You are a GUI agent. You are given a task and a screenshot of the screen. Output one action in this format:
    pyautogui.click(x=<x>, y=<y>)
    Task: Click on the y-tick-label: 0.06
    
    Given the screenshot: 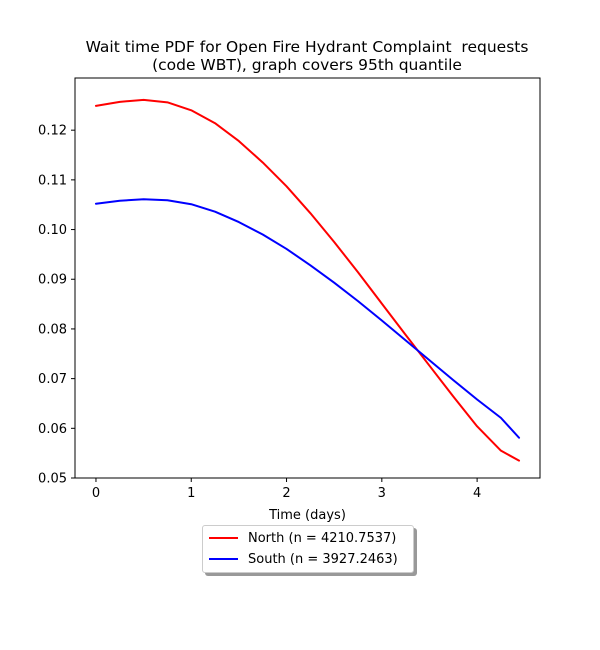 What is the action you would take?
    pyautogui.click(x=52, y=429)
    